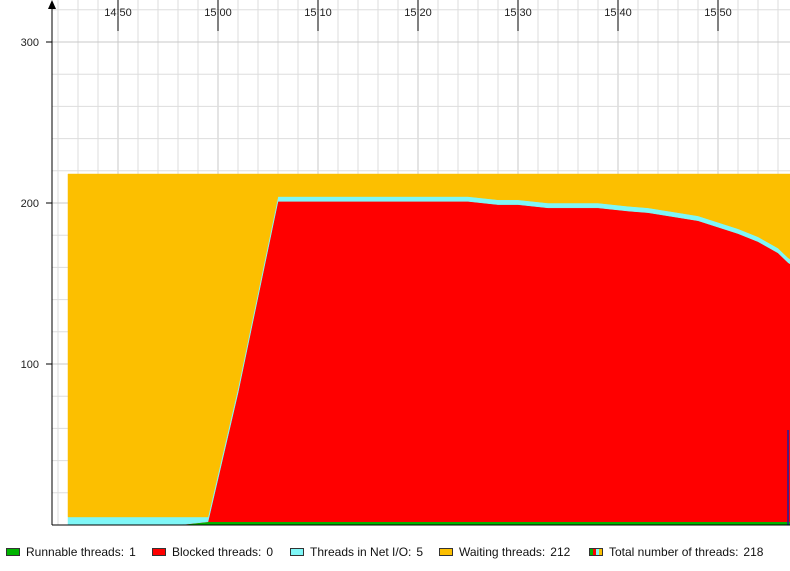 Image resolution: width=790 pixels, height=571 pixels. Describe the element at coordinates (118, 13) in the screenshot. I see `x-tick-label: 14:50` at that location.